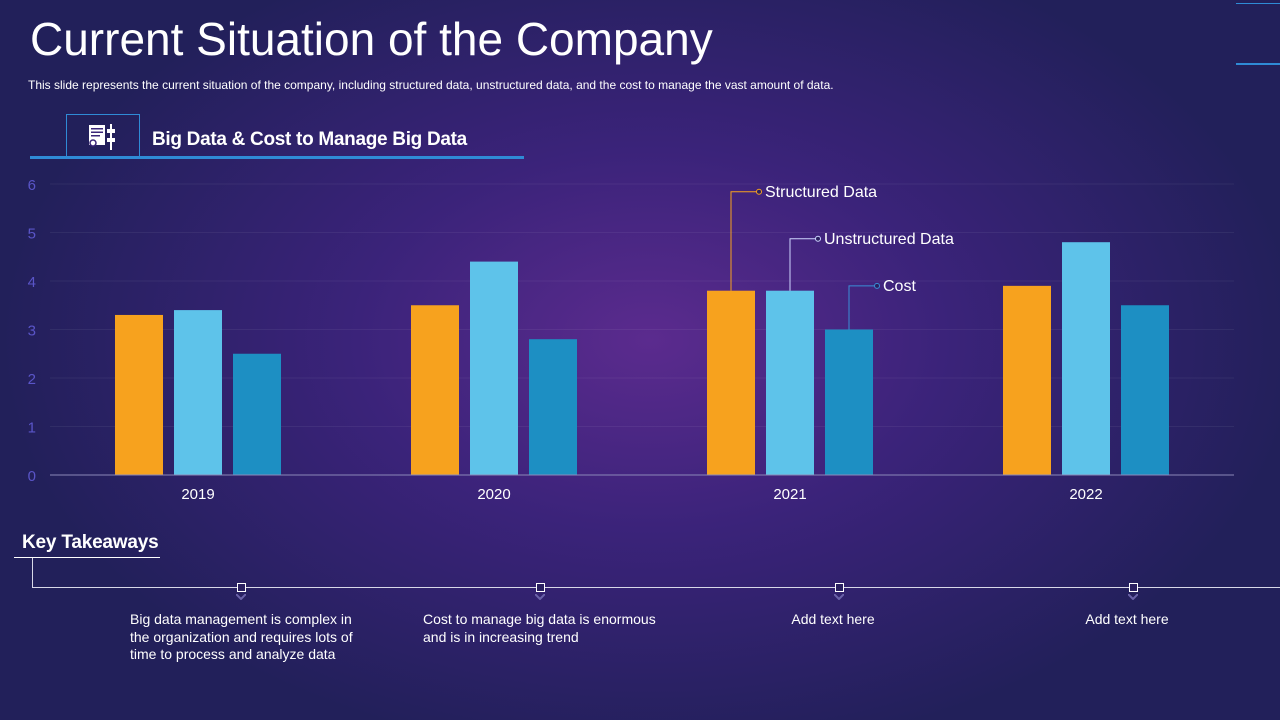 The image size is (1280, 720). What do you see at coordinates (821, 192) in the screenshot?
I see `legend-label: Structured Data` at bounding box center [821, 192].